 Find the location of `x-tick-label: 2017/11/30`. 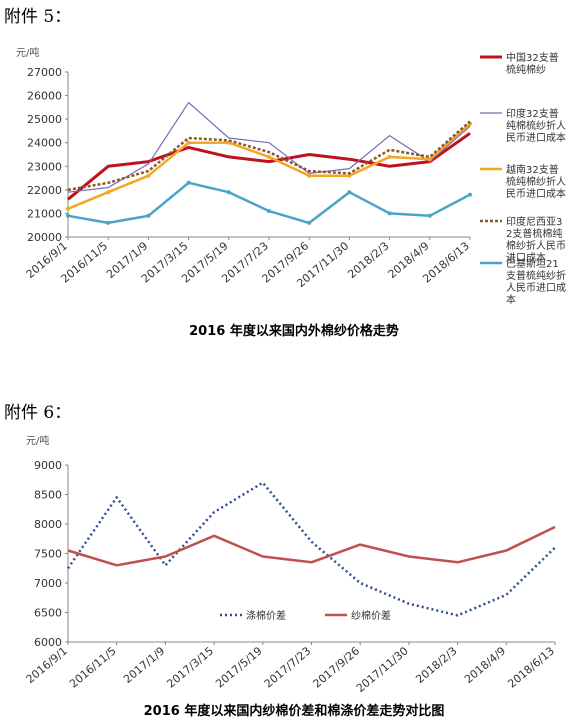

x-tick-label: 2017/11/30 is located at coordinates (382, 669).